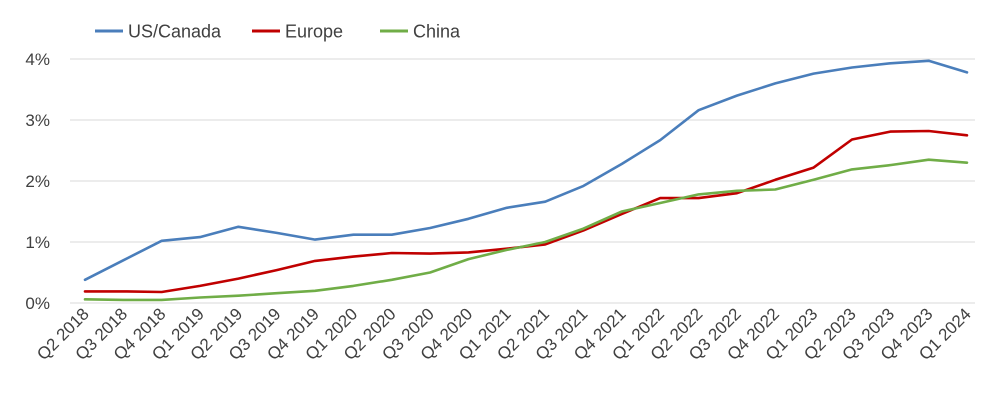  Describe the element at coordinates (37, 120) in the screenshot. I see `y-tick-label: 3%` at that location.